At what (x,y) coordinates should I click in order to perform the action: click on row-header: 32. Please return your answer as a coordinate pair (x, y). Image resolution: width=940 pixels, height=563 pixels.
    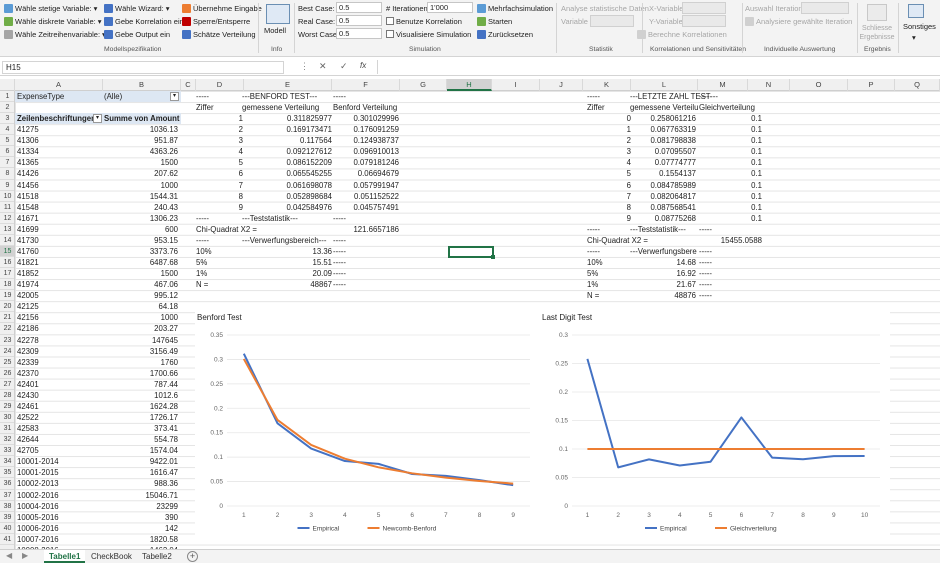
    Looking at the image, I should click on (7, 440).